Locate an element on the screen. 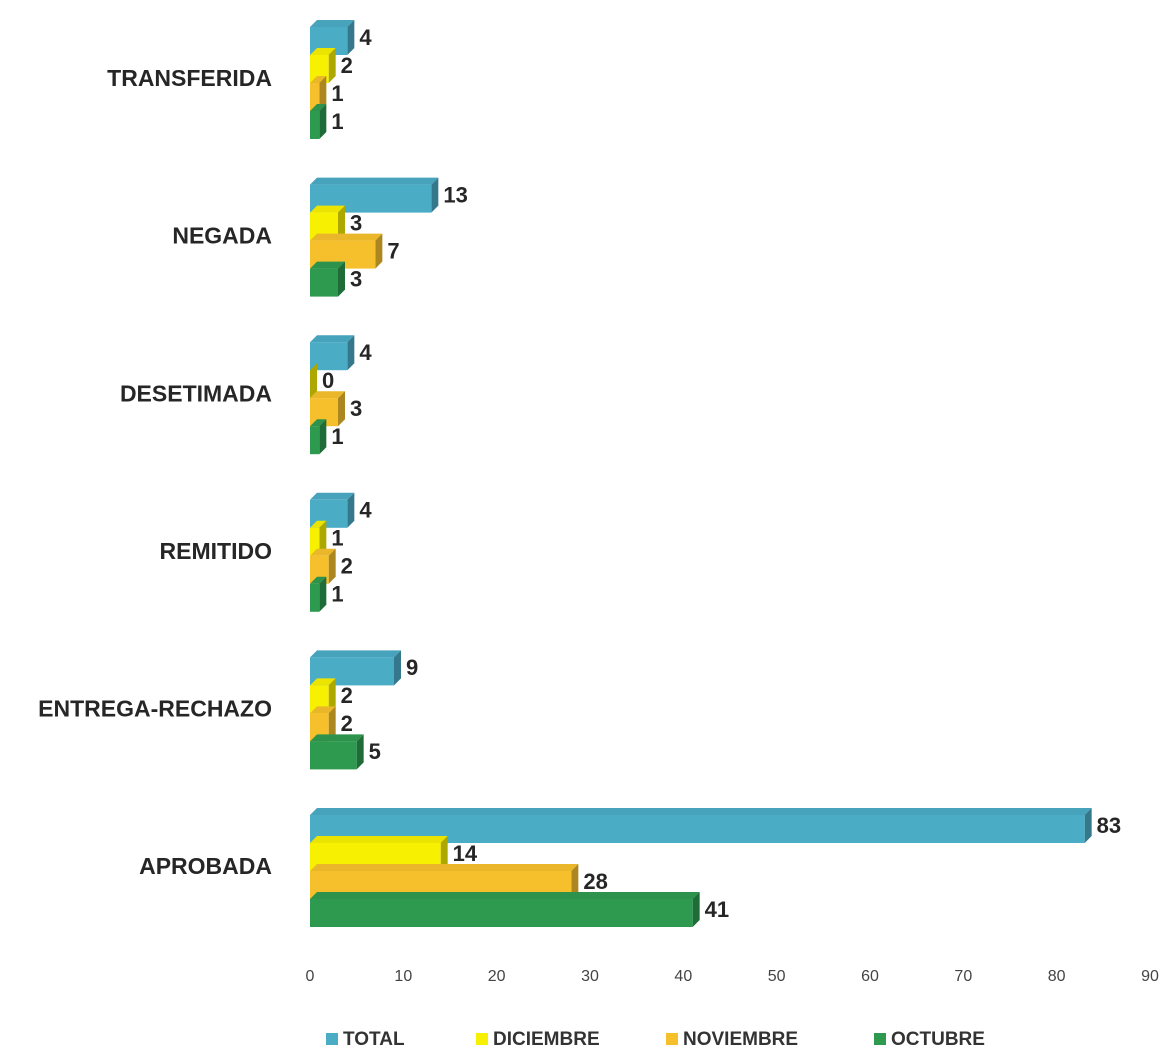  legend-label: OCTUBRE is located at coordinates (938, 1039).